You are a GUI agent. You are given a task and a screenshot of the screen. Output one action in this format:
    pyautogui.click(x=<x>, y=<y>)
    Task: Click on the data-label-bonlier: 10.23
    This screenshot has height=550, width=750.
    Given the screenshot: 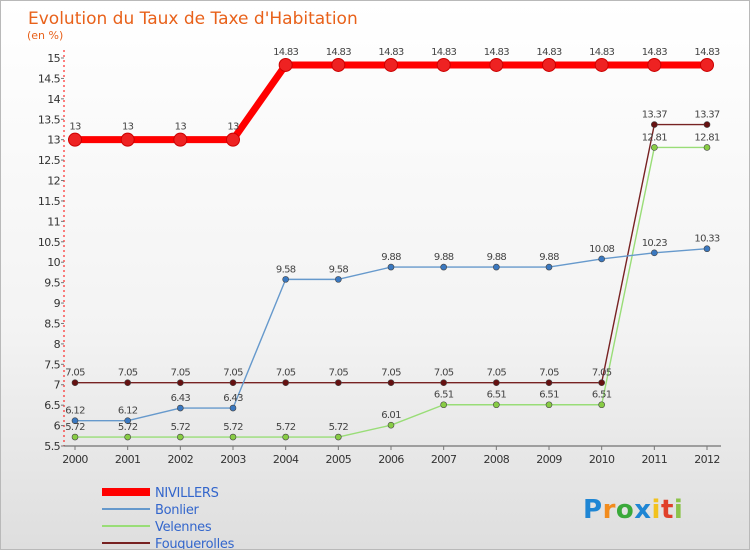 What is the action you would take?
    pyautogui.click(x=654, y=243)
    